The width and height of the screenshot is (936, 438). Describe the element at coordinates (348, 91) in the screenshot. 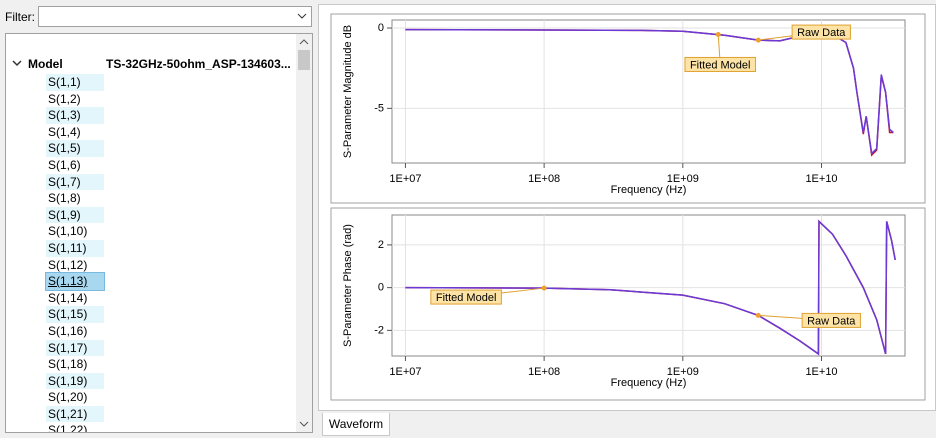

I see `y-axis-title: S-Parameter Magnitude dB` at that location.